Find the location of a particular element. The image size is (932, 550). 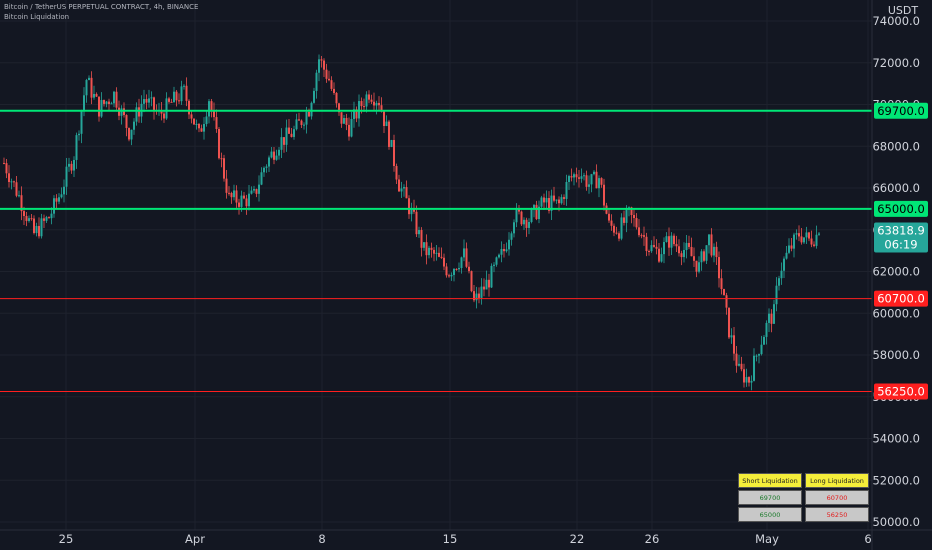

currency-selector: USDT is located at coordinates (903, 10).